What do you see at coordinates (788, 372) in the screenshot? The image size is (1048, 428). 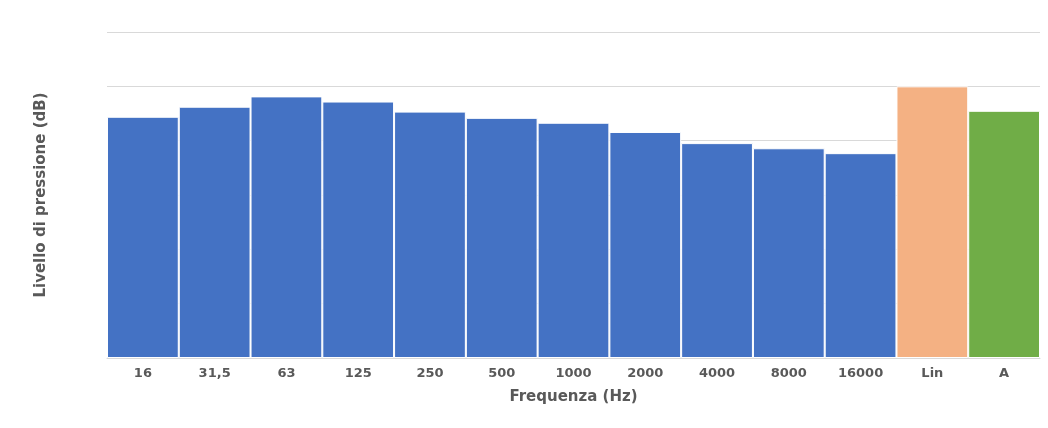 I see `x-tick-label: 8000` at bounding box center [788, 372].